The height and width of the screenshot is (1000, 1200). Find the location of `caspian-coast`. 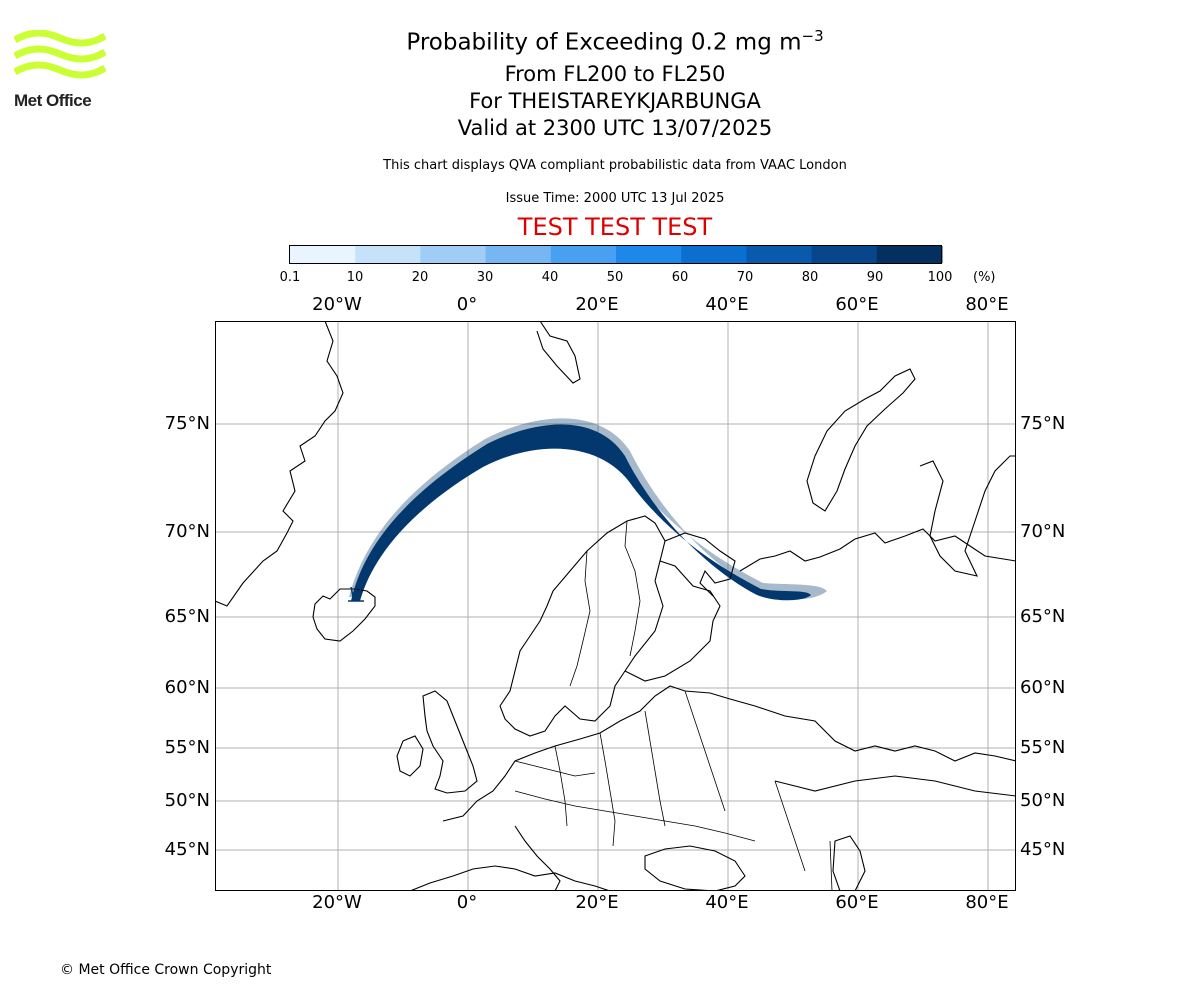

caspian-coast is located at coordinates (849, 863).